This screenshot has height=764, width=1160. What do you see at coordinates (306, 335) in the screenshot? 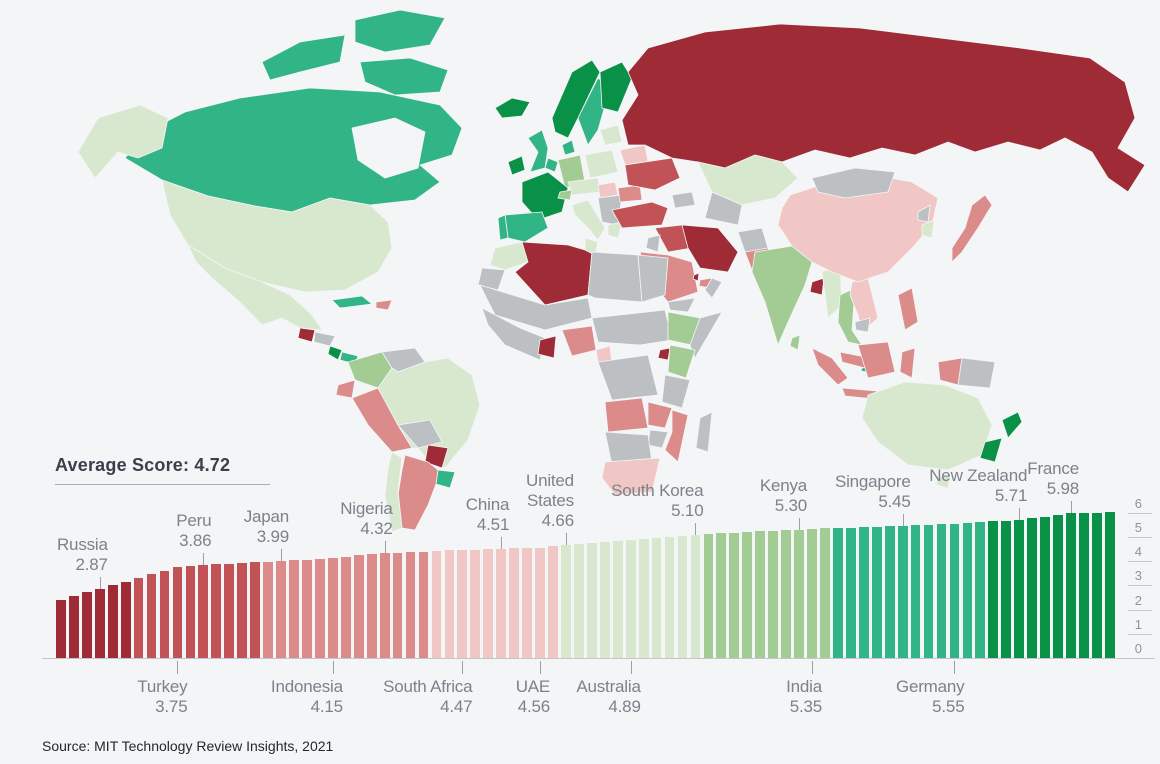
I see `map-region-guatemala` at bounding box center [306, 335].